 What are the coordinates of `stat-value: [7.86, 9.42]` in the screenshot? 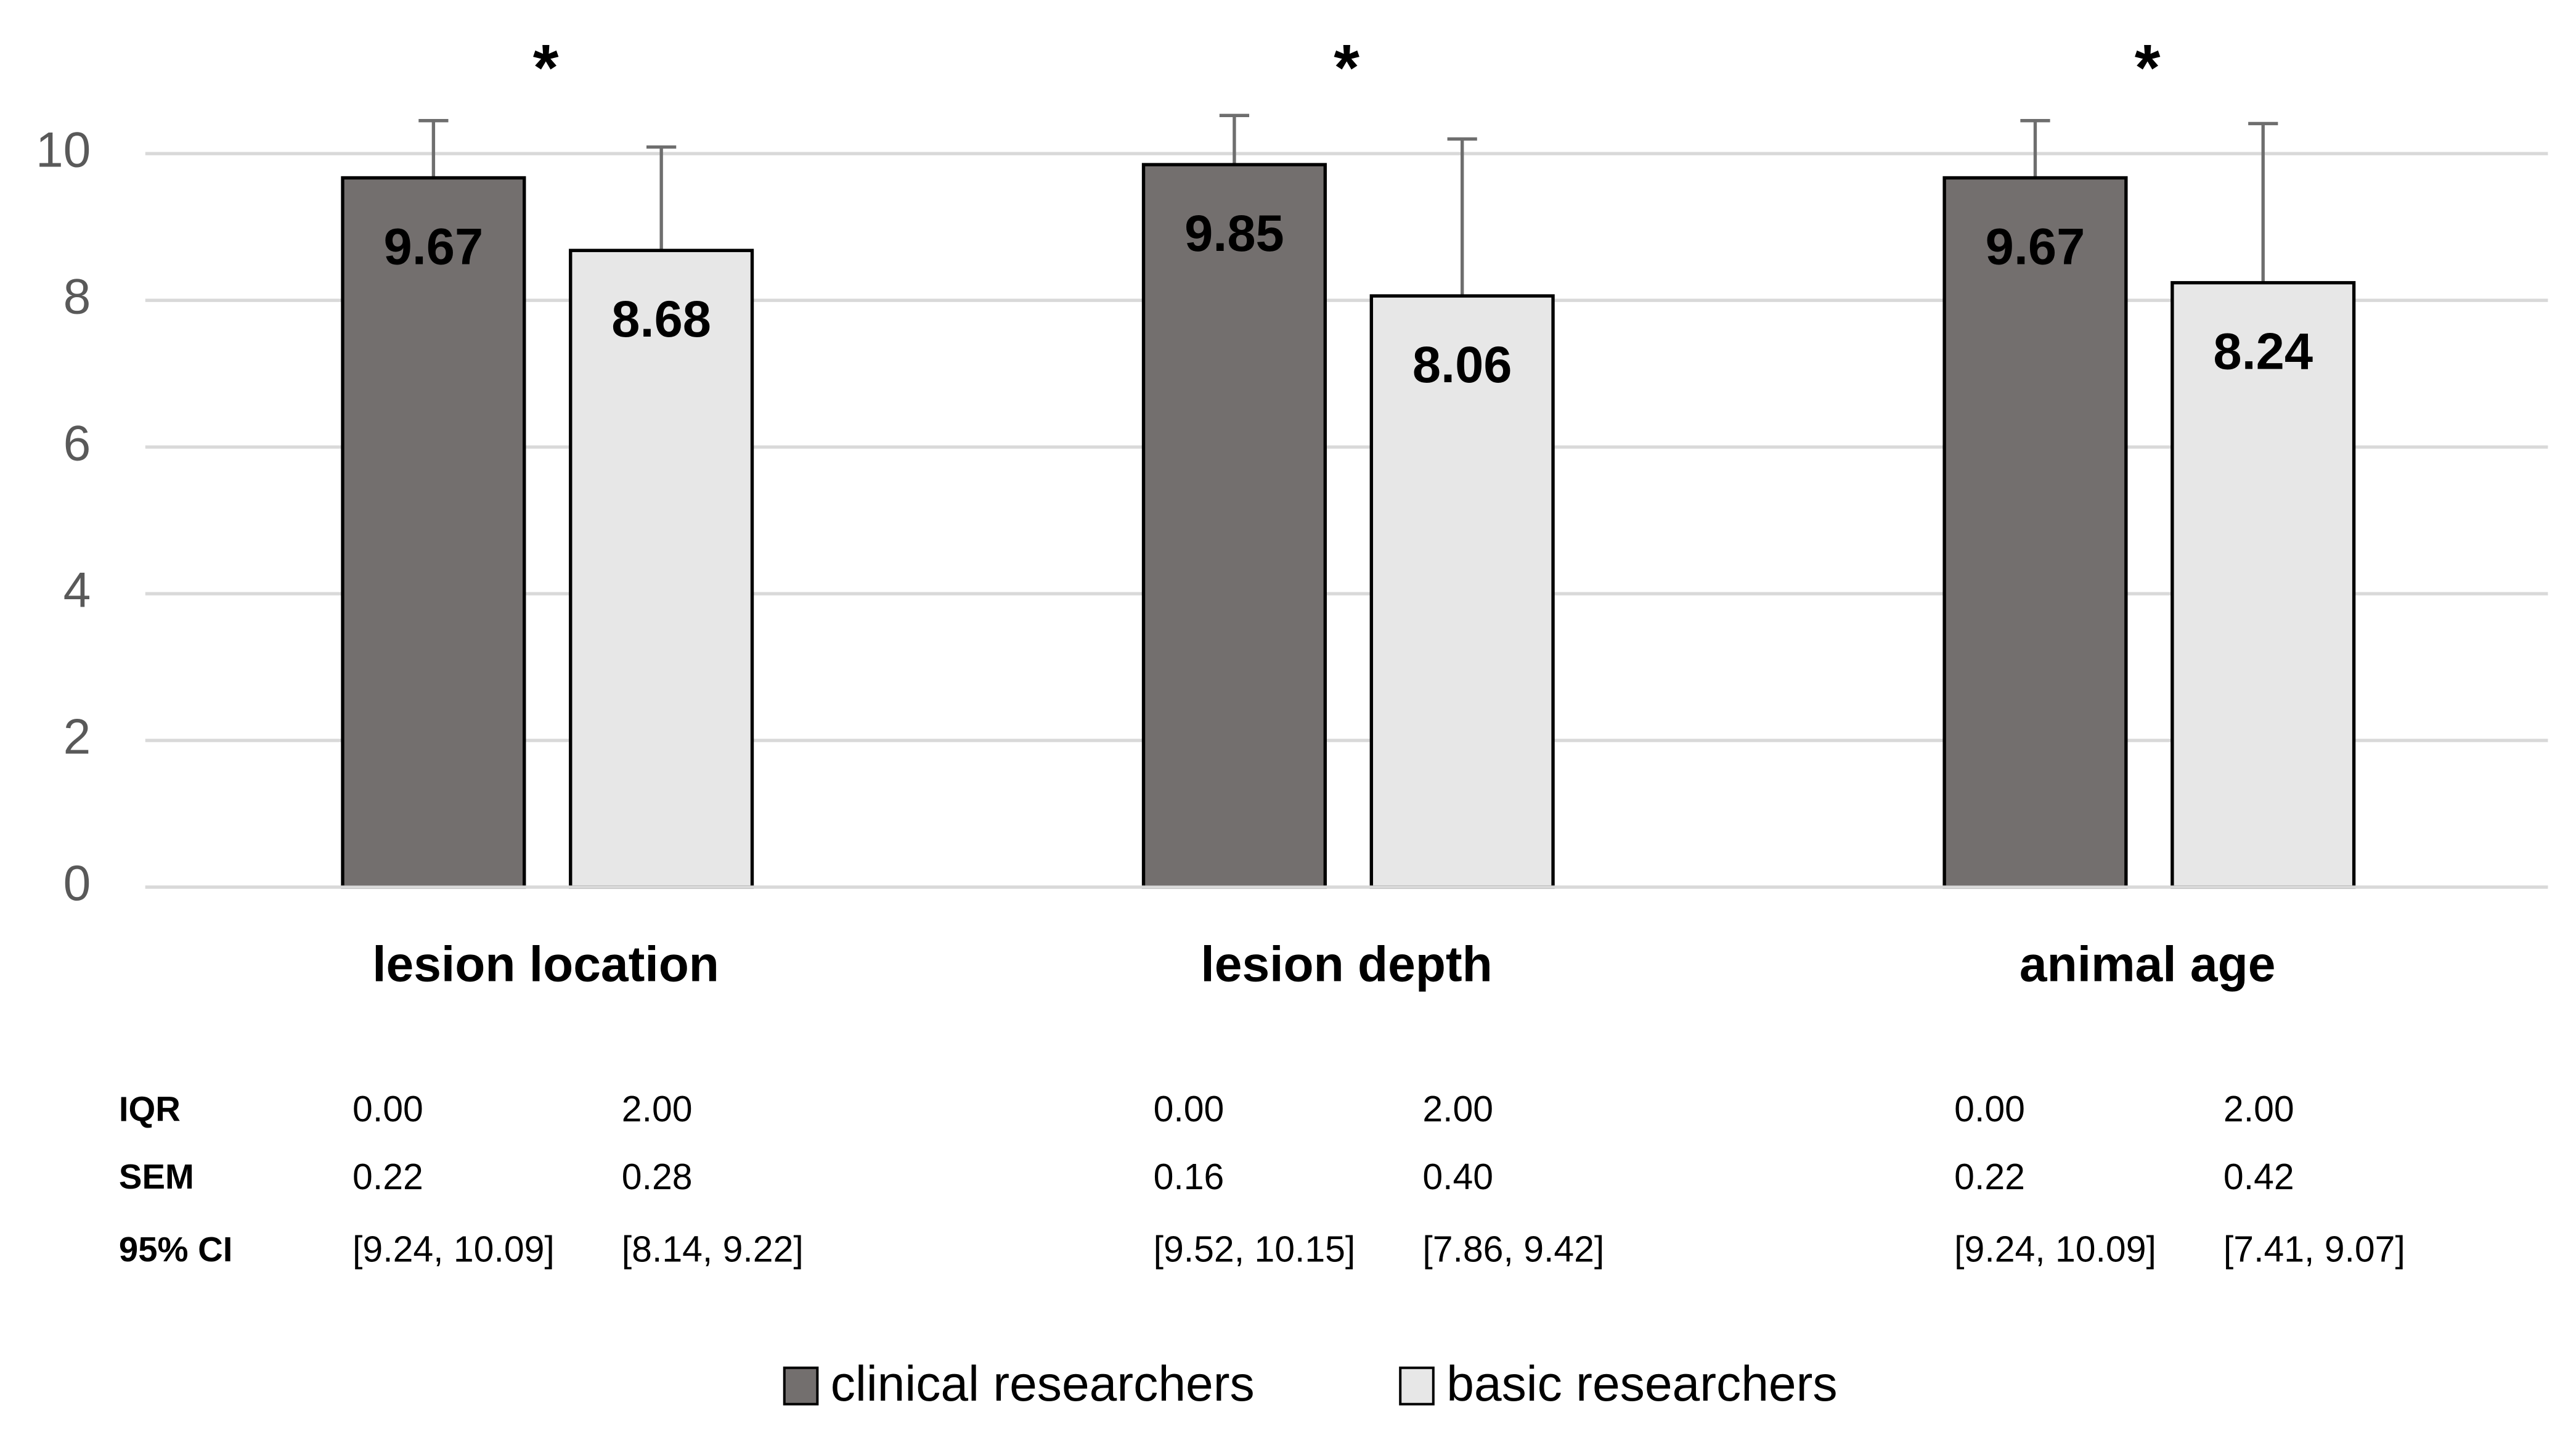 It's located at (1513, 1250).